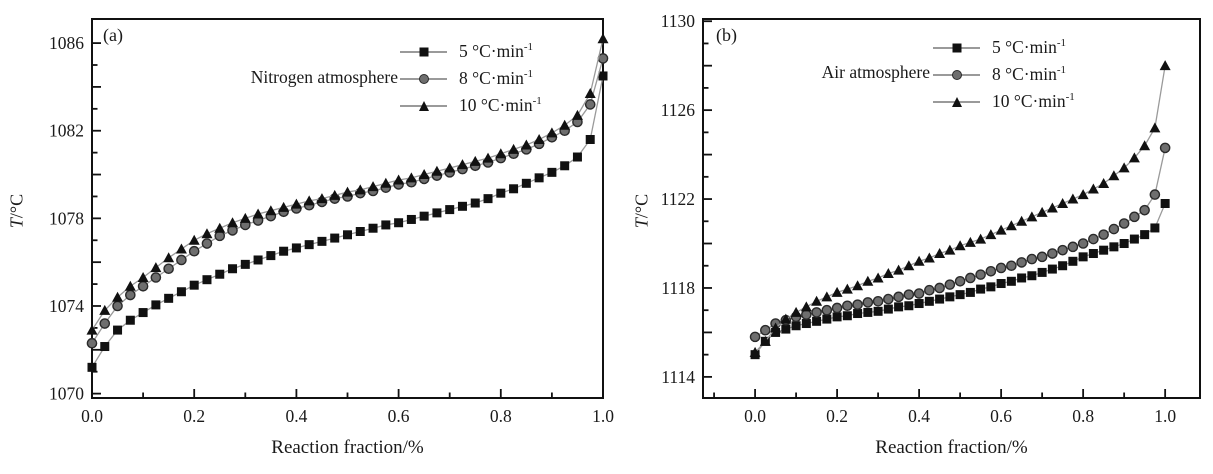 The width and height of the screenshot is (1213, 474). What do you see at coordinates (66, 218) in the screenshot?
I see `y-tick-label: 1078` at bounding box center [66, 218].